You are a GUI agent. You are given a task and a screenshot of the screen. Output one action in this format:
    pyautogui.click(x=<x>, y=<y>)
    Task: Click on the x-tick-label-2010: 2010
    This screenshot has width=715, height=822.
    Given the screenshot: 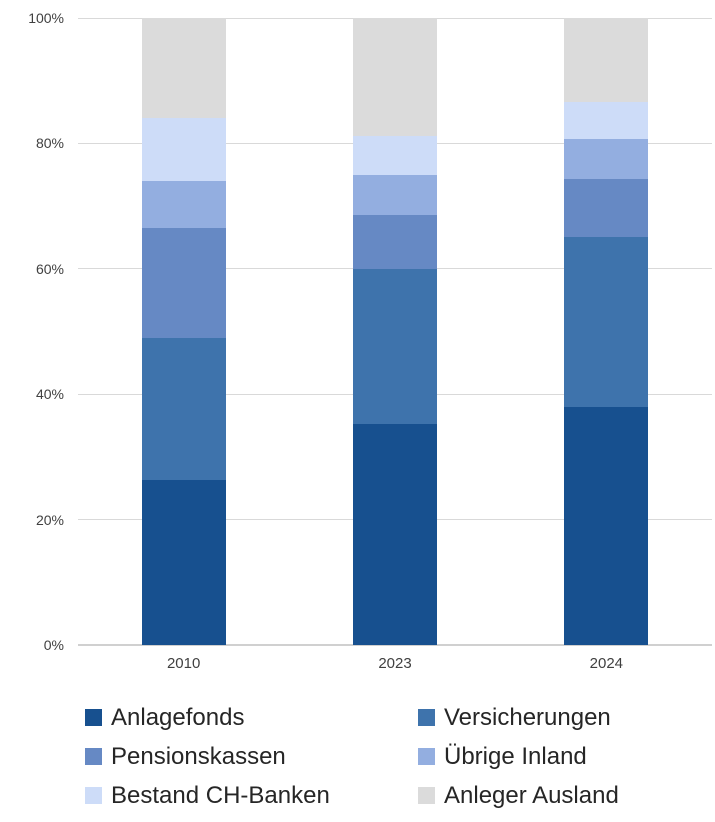 What is the action you would take?
    pyautogui.click(x=183, y=663)
    